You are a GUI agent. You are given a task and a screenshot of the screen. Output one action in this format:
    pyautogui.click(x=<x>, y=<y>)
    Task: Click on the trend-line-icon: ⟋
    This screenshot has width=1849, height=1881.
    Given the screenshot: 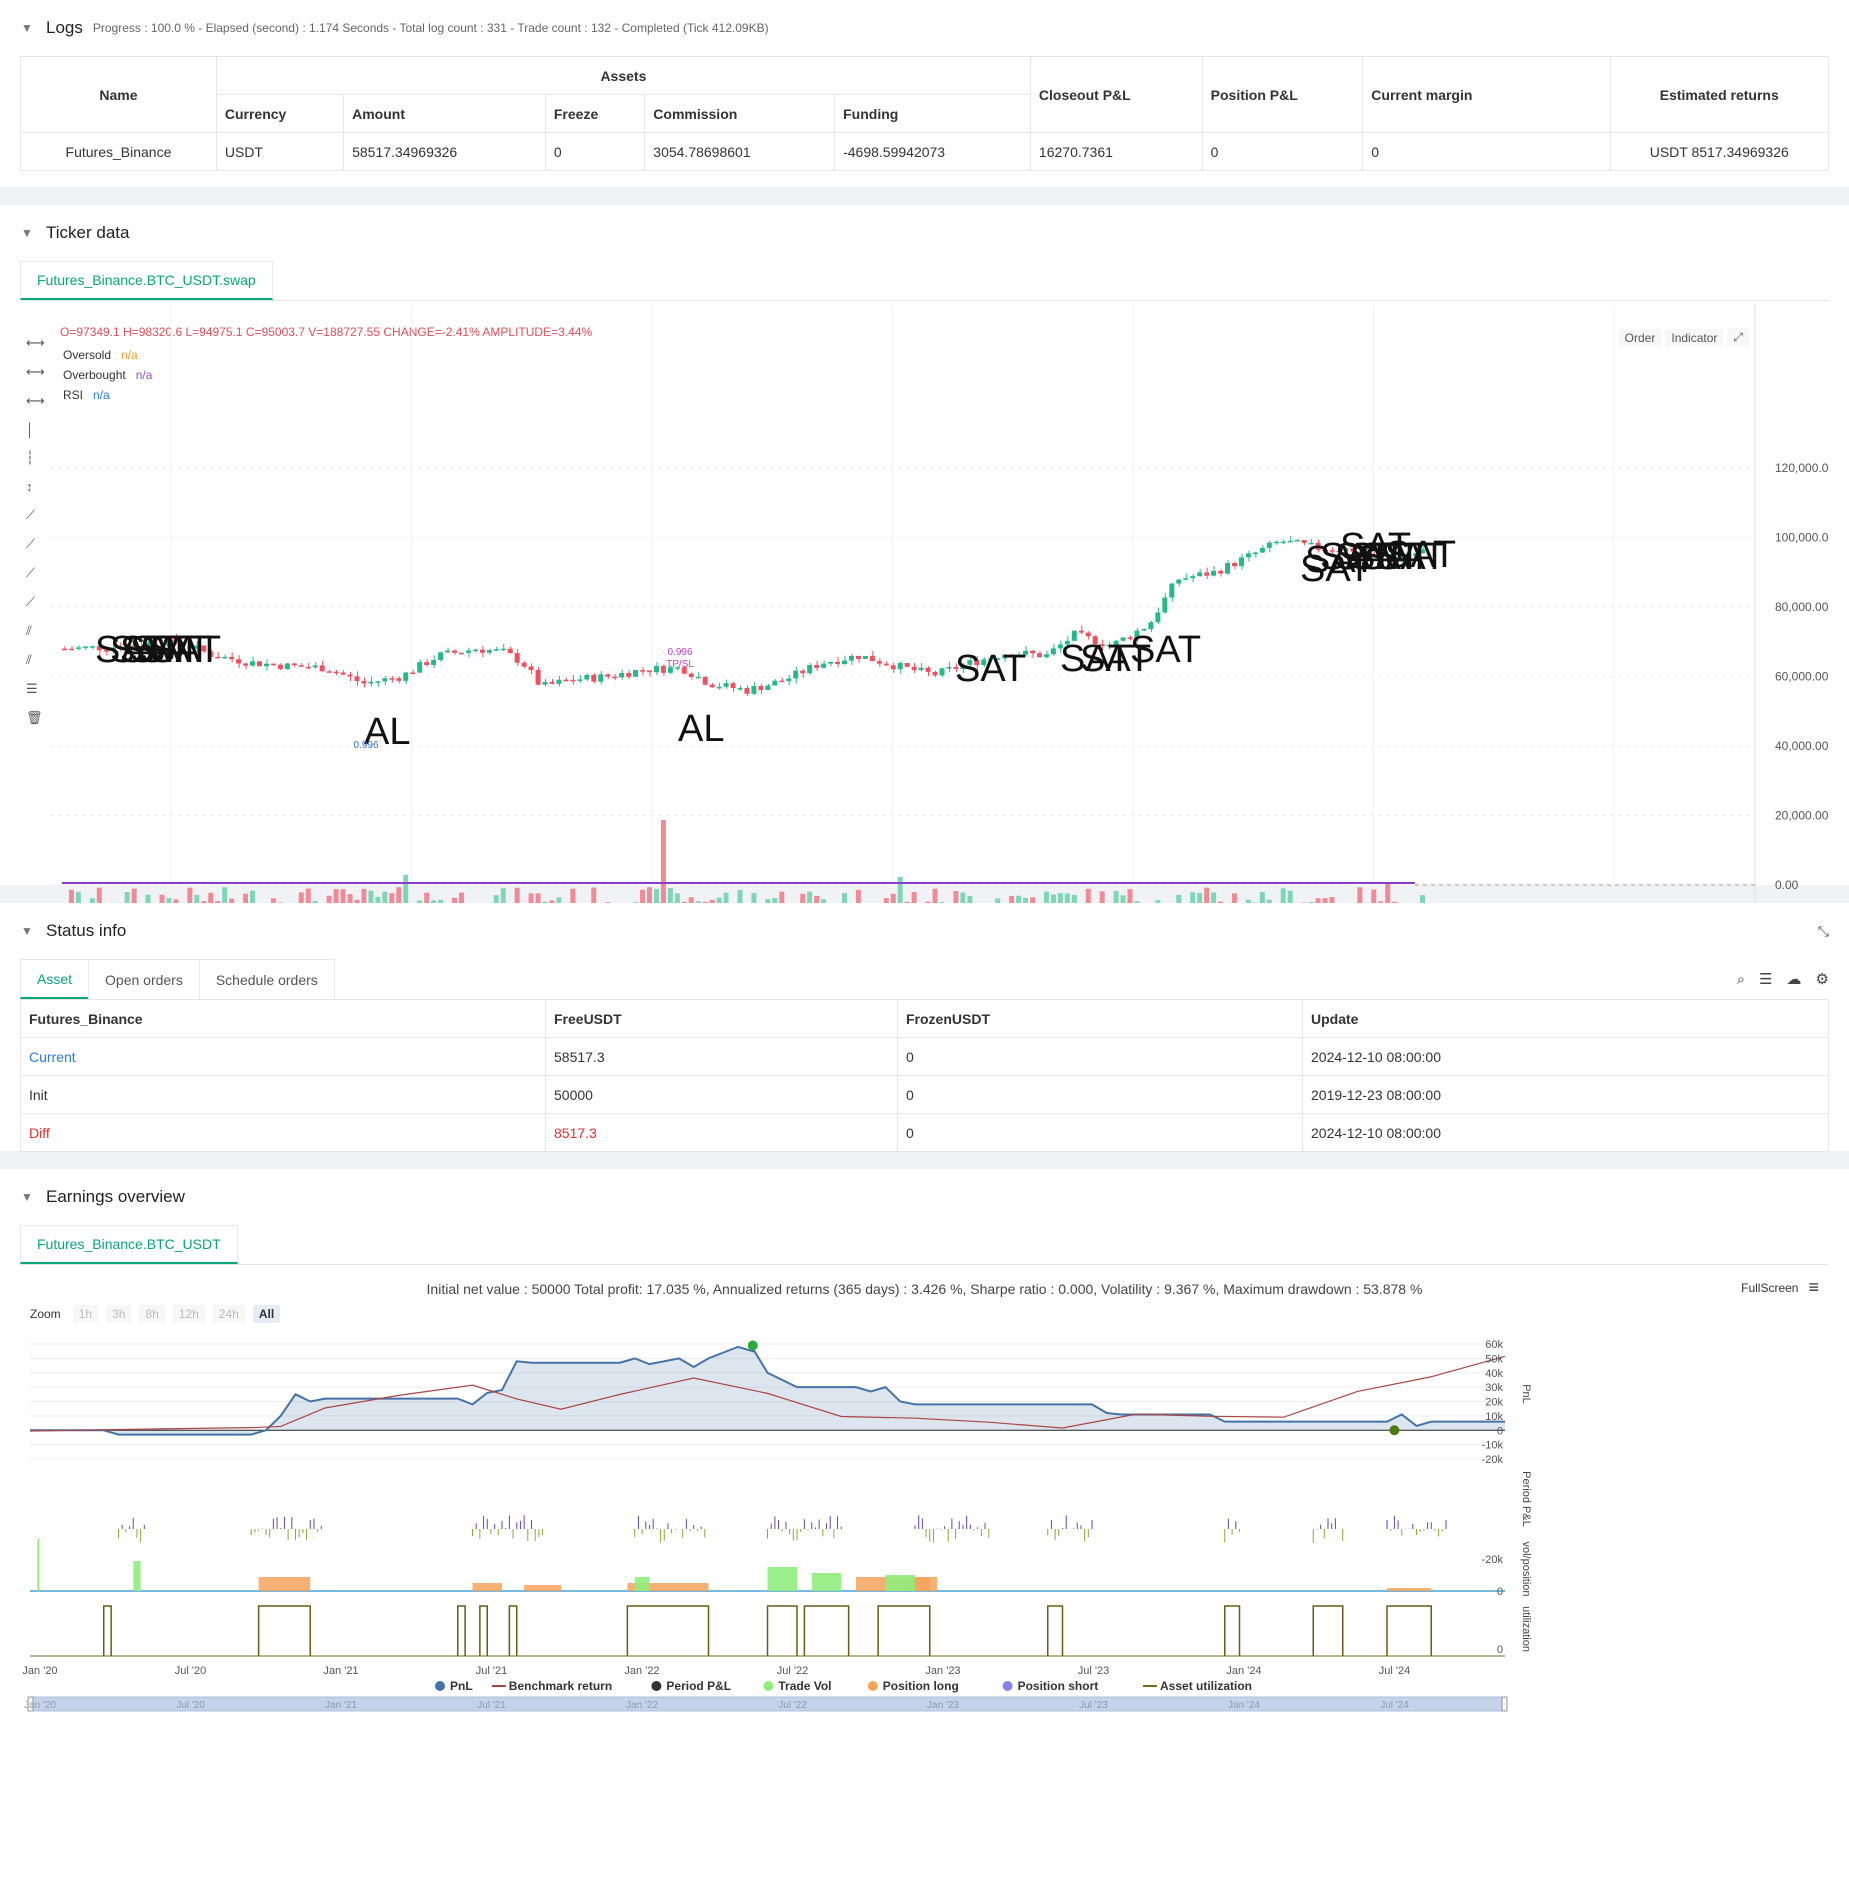 What is the action you would take?
    pyautogui.click(x=31, y=514)
    